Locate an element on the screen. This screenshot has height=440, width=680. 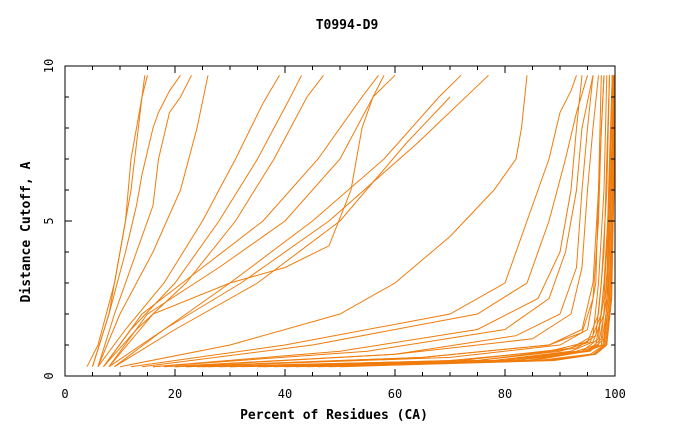
x-tick-label-100: 100 is located at coordinates (615, 394).